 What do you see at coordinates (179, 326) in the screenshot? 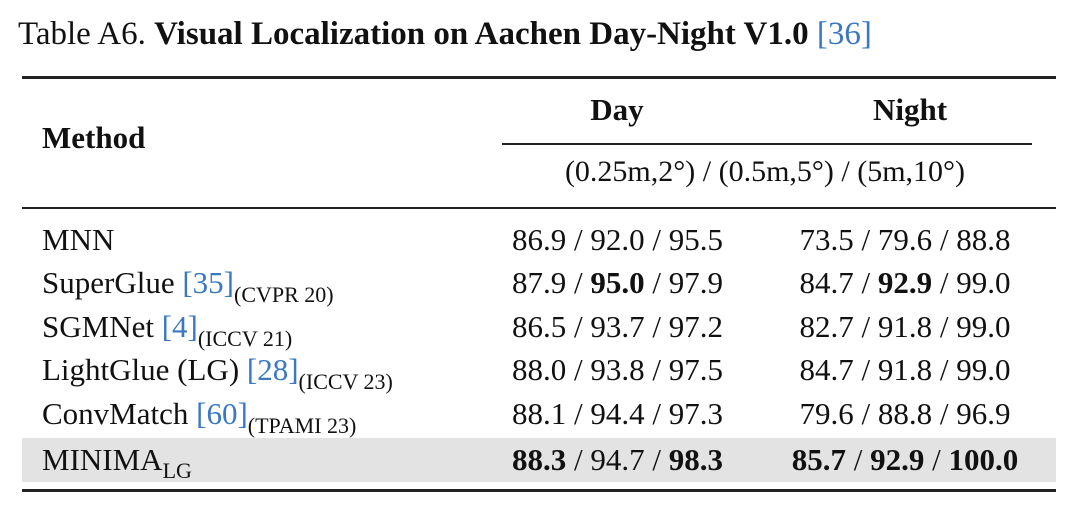
I see `citation-link: [4]` at bounding box center [179, 326].